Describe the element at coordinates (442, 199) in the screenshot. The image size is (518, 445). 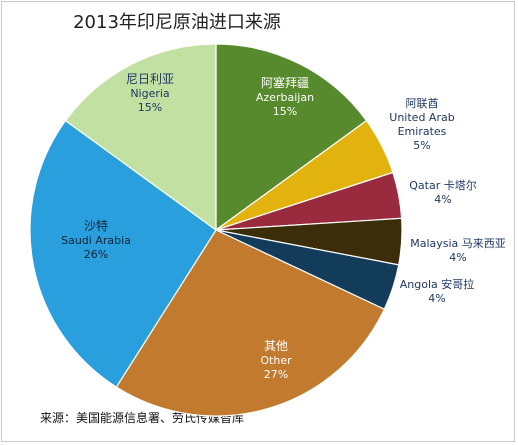
I see `slice-value-qatar: 4%` at that location.